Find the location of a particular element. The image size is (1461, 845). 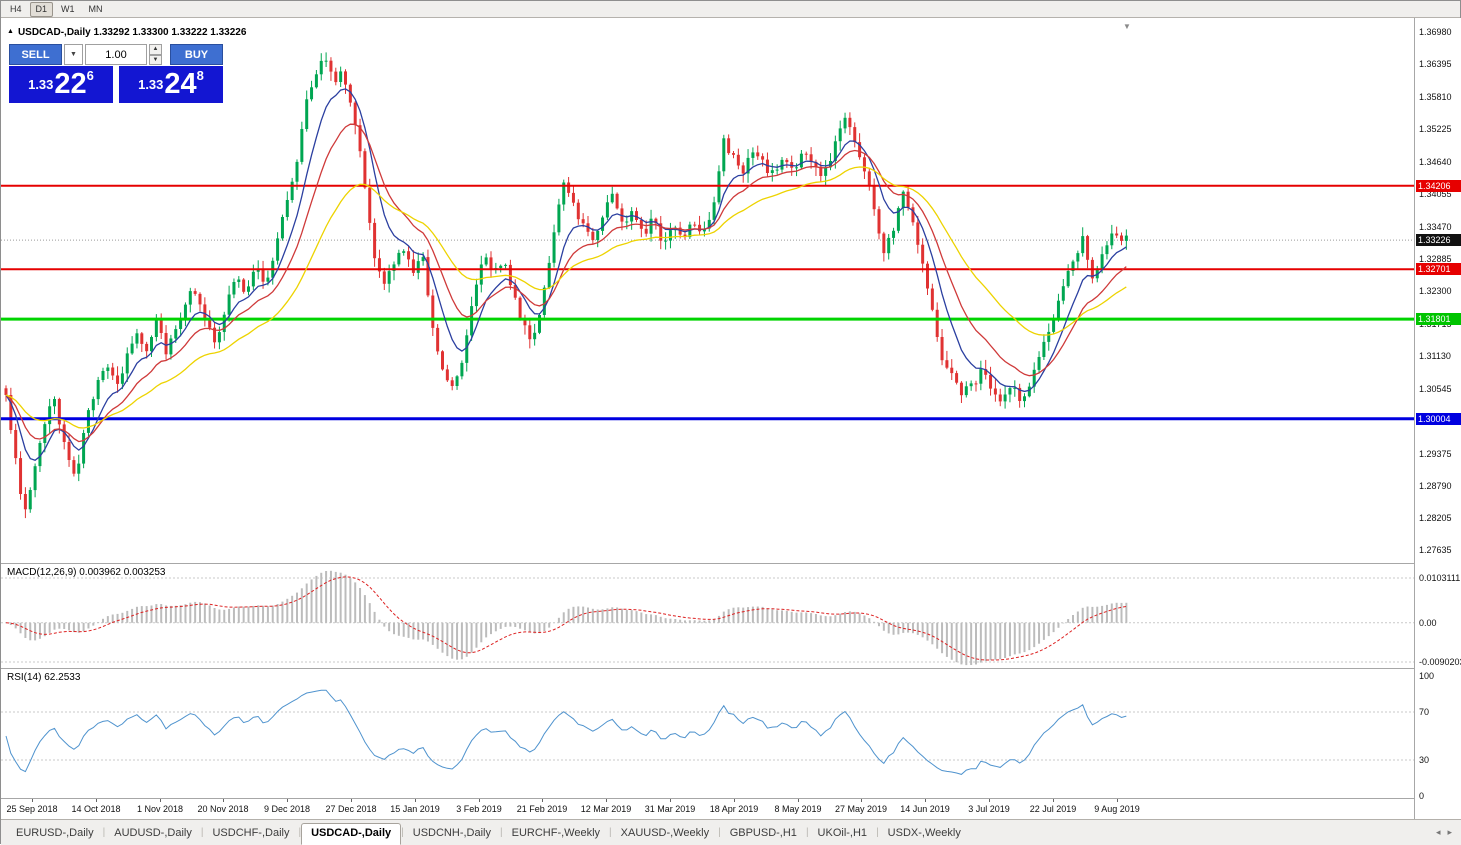

rsi-axis-label: 100 is located at coordinates (1427, 676).